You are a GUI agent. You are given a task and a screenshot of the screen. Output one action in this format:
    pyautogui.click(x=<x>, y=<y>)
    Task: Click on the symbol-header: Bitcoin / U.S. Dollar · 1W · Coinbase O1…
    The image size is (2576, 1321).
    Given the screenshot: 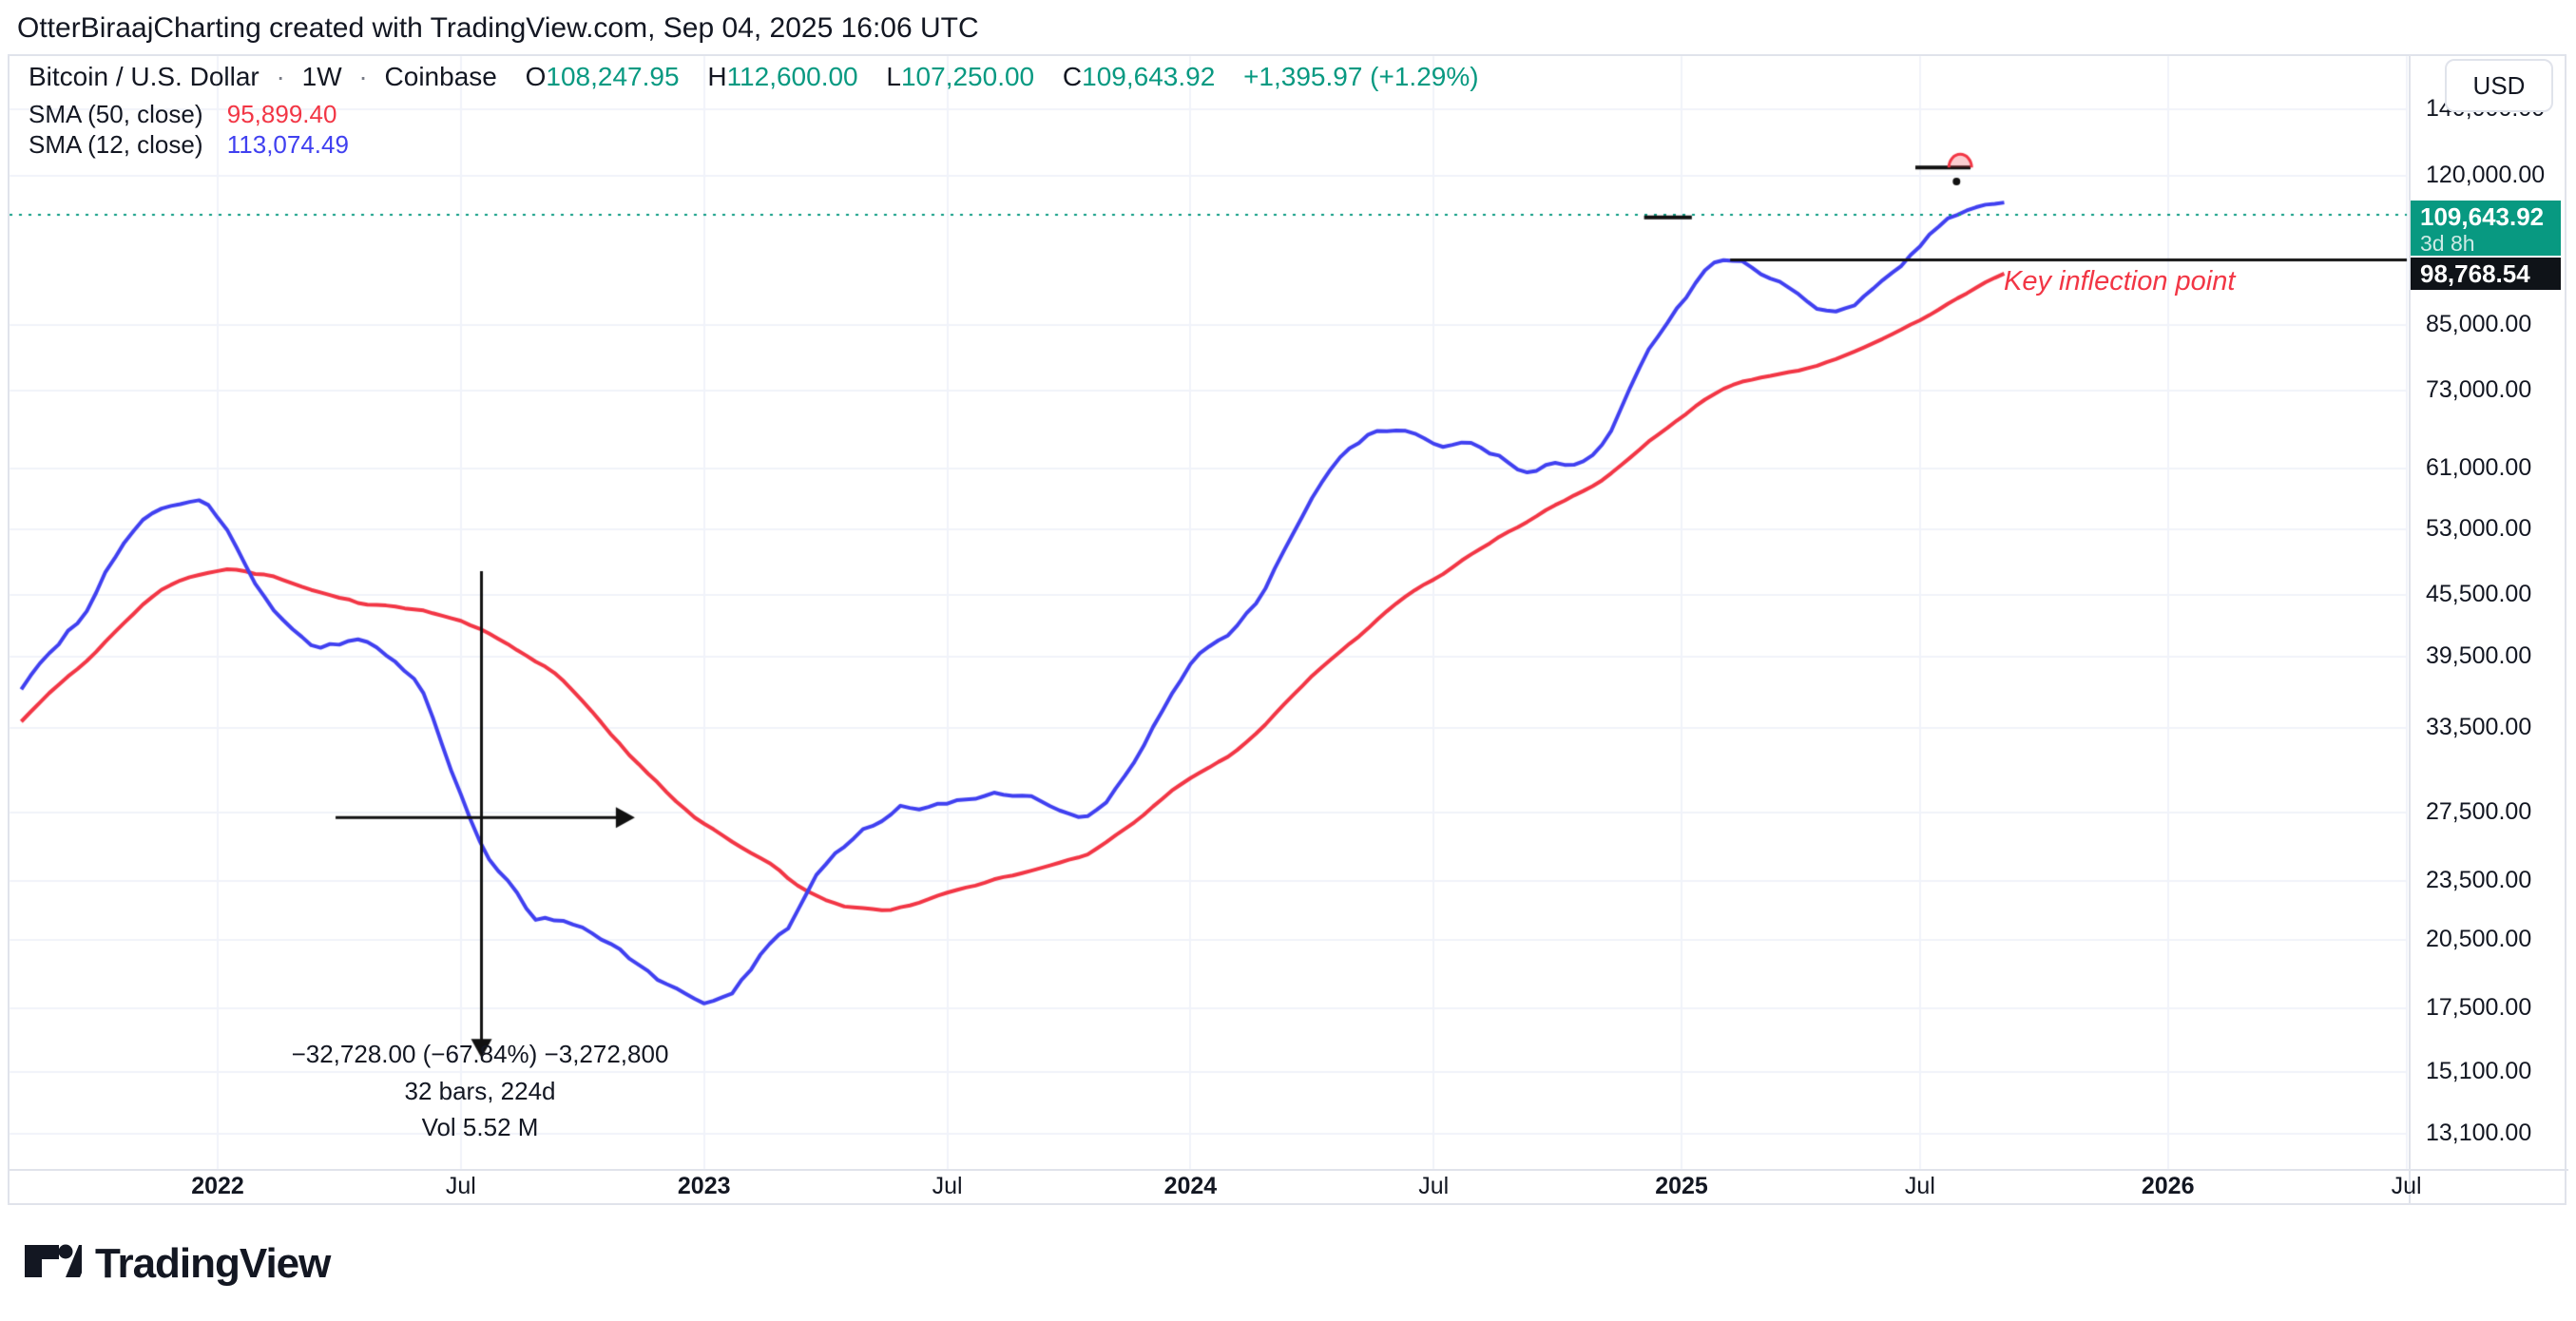 What is the action you would take?
    pyautogui.click(x=754, y=77)
    